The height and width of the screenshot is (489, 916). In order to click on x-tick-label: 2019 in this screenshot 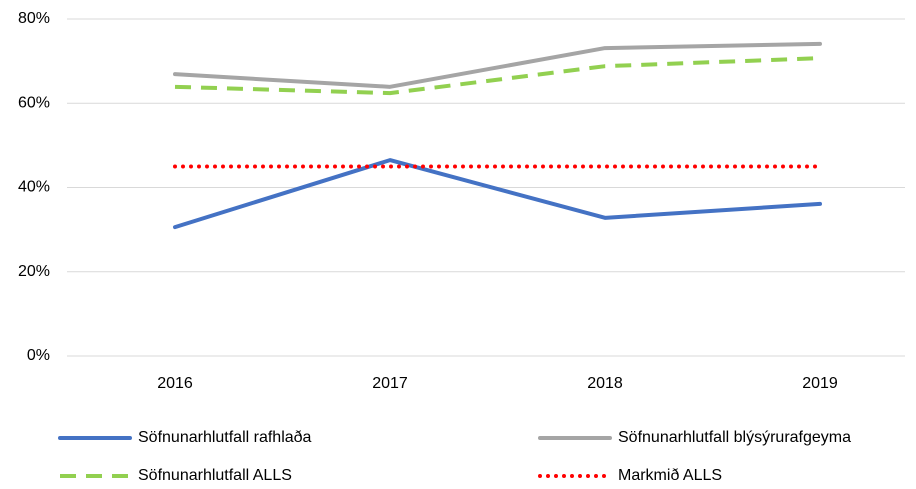, I will do `click(820, 383)`.